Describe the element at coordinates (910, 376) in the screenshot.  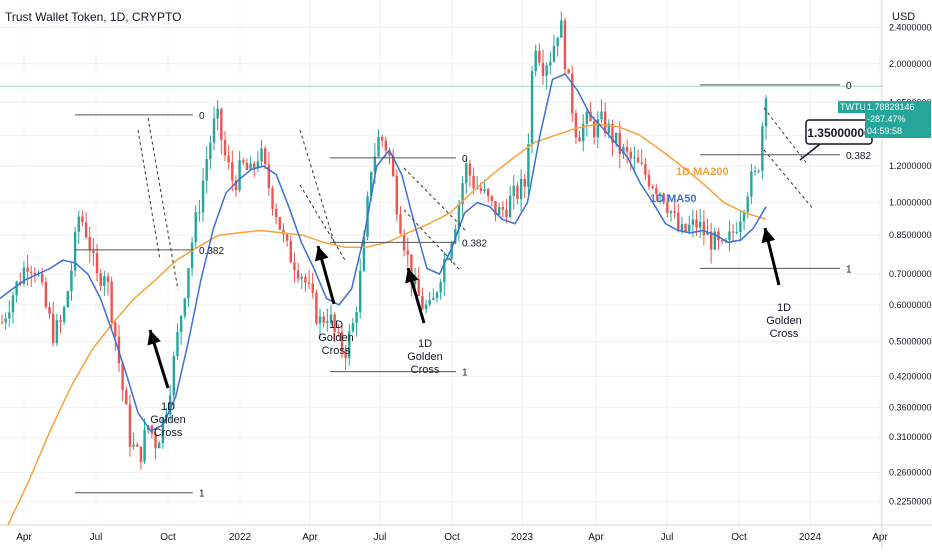
I see `y-tick-label: 0.42000000` at that location.